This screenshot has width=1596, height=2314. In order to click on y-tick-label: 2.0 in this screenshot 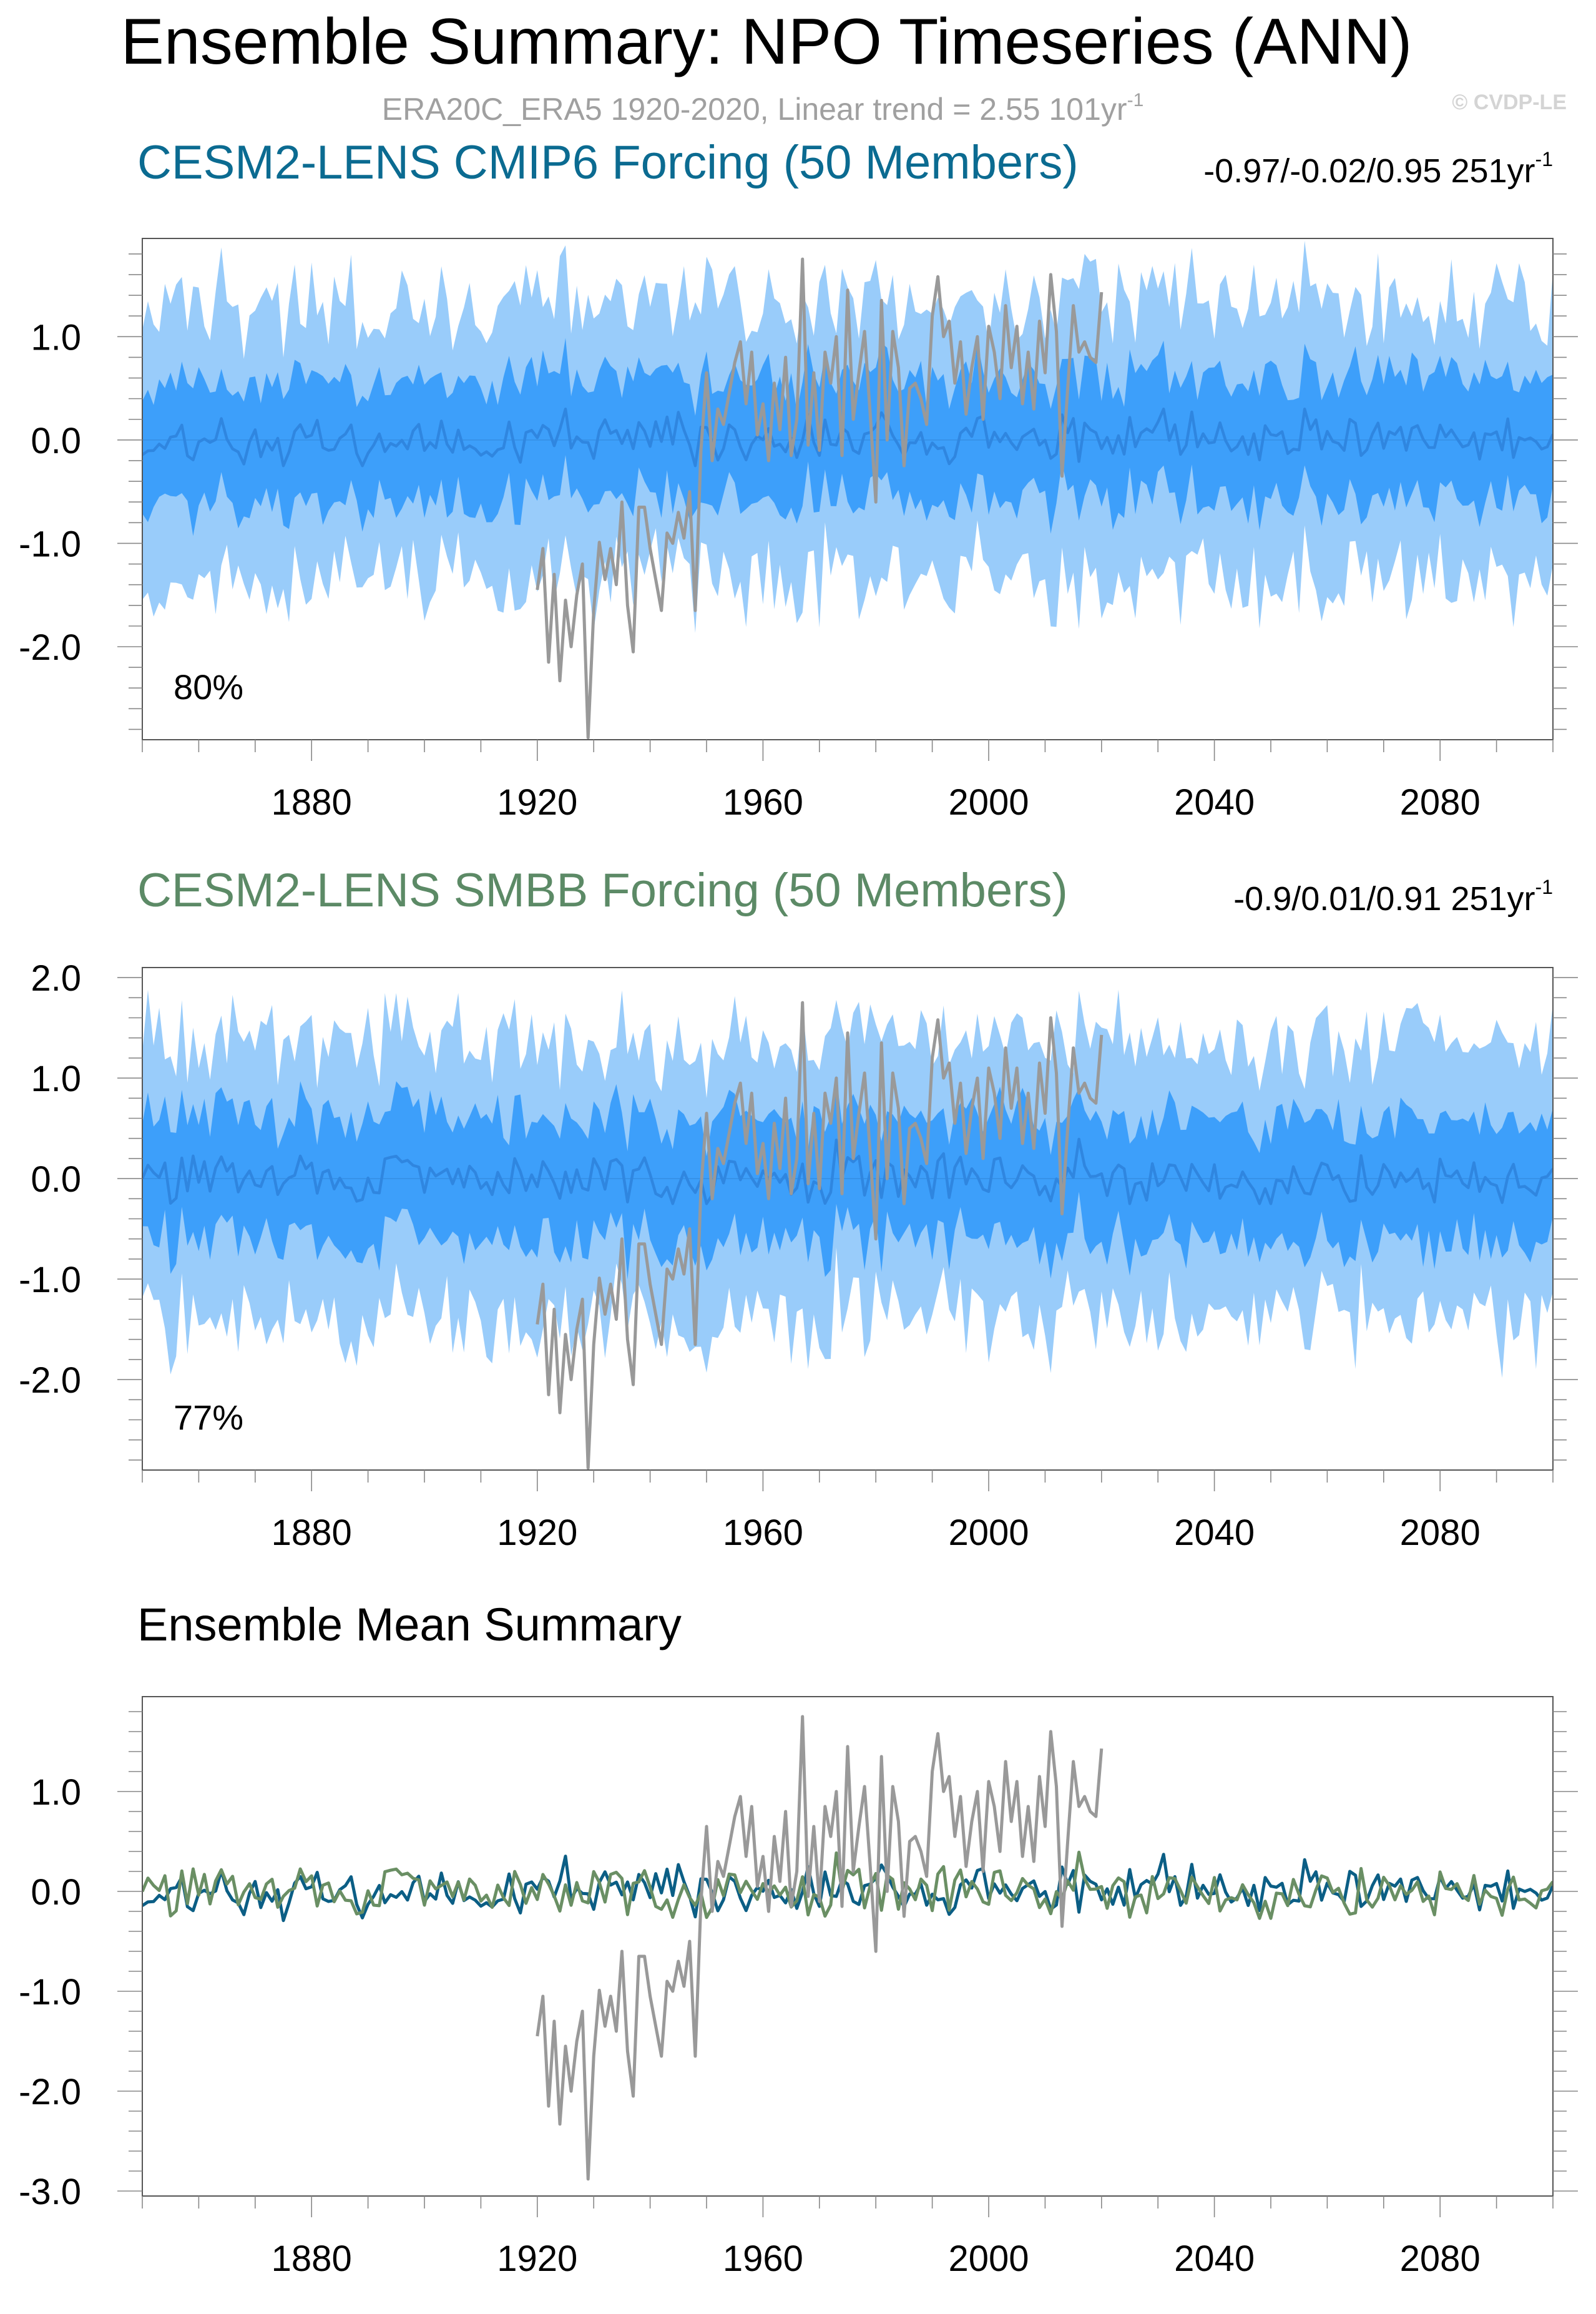, I will do `click(56, 978)`.